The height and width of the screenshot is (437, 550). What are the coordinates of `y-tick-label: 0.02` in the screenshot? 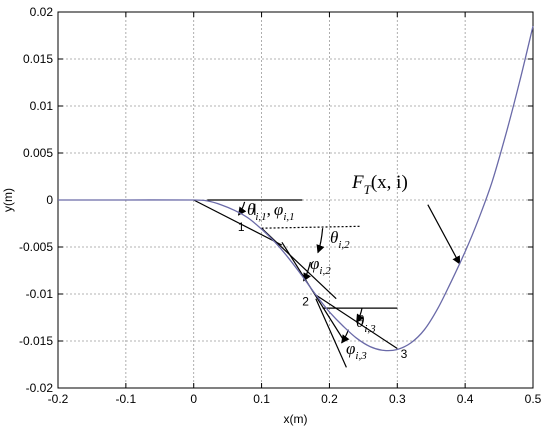 It's located at (42, 12).